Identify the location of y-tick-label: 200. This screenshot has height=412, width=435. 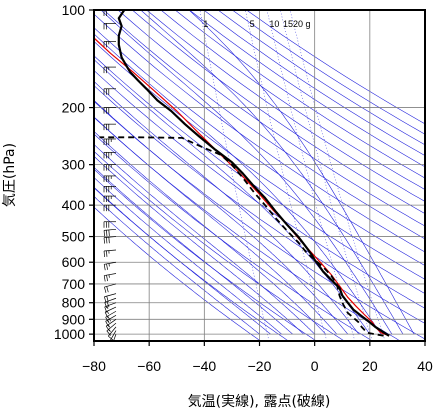
(74, 108).